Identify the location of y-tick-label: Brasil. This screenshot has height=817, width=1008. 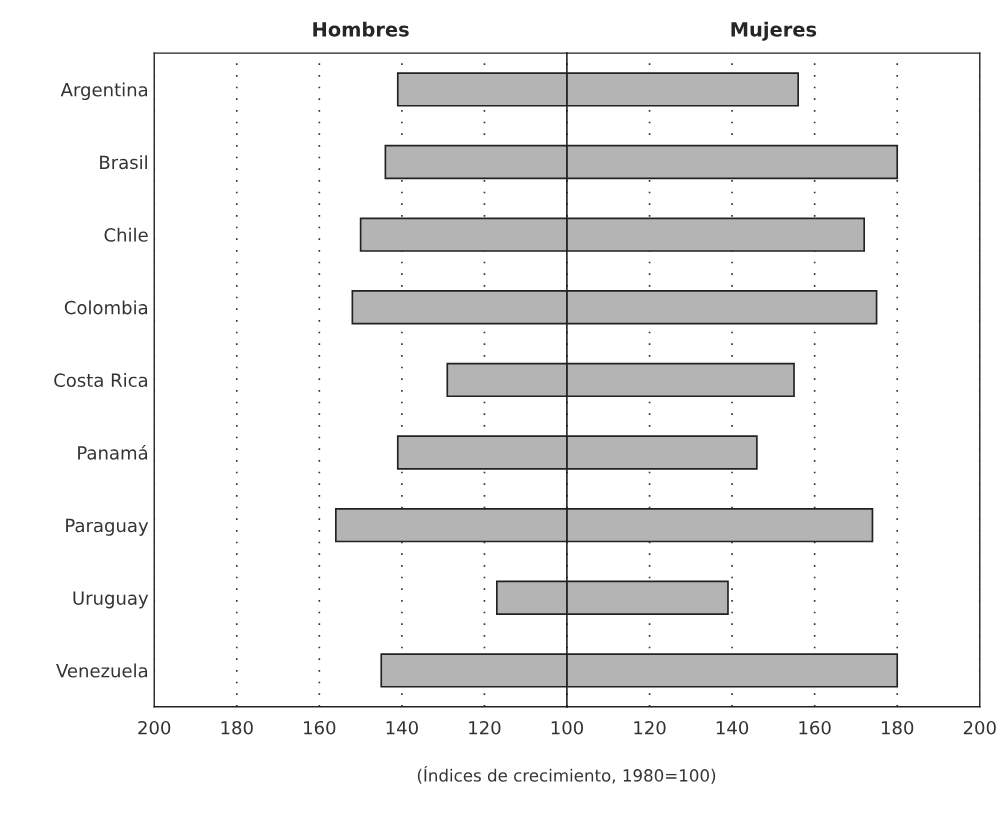
(123, 162).